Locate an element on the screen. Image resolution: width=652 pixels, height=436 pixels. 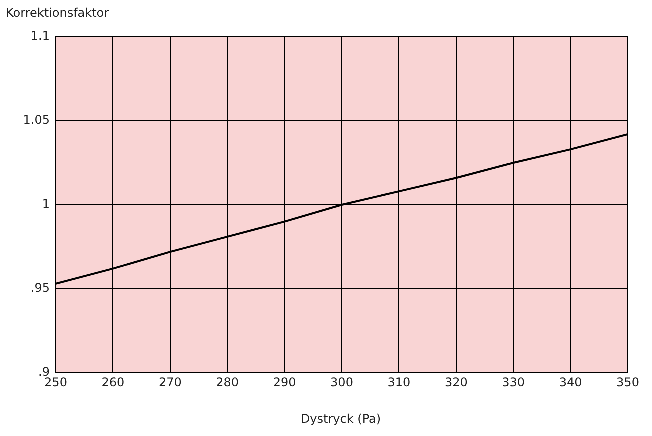
x-tick-label: 320 is located at coordinates (456, 382).